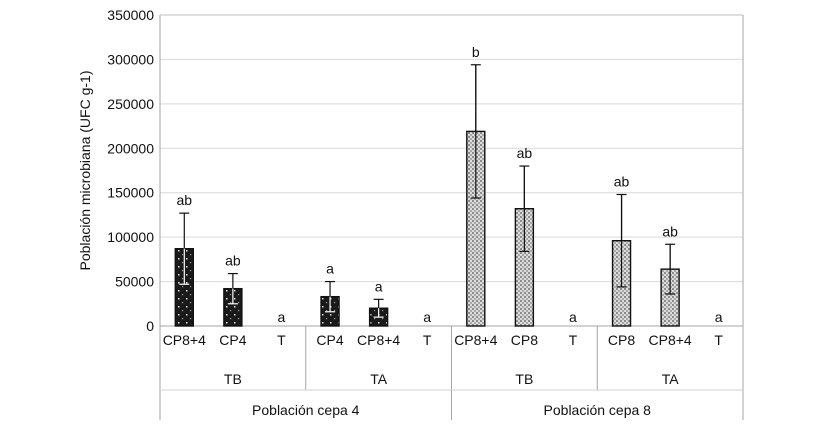 This screenshot has height=432, width=825. I want to click on significance-label: b, so click(476, 52).